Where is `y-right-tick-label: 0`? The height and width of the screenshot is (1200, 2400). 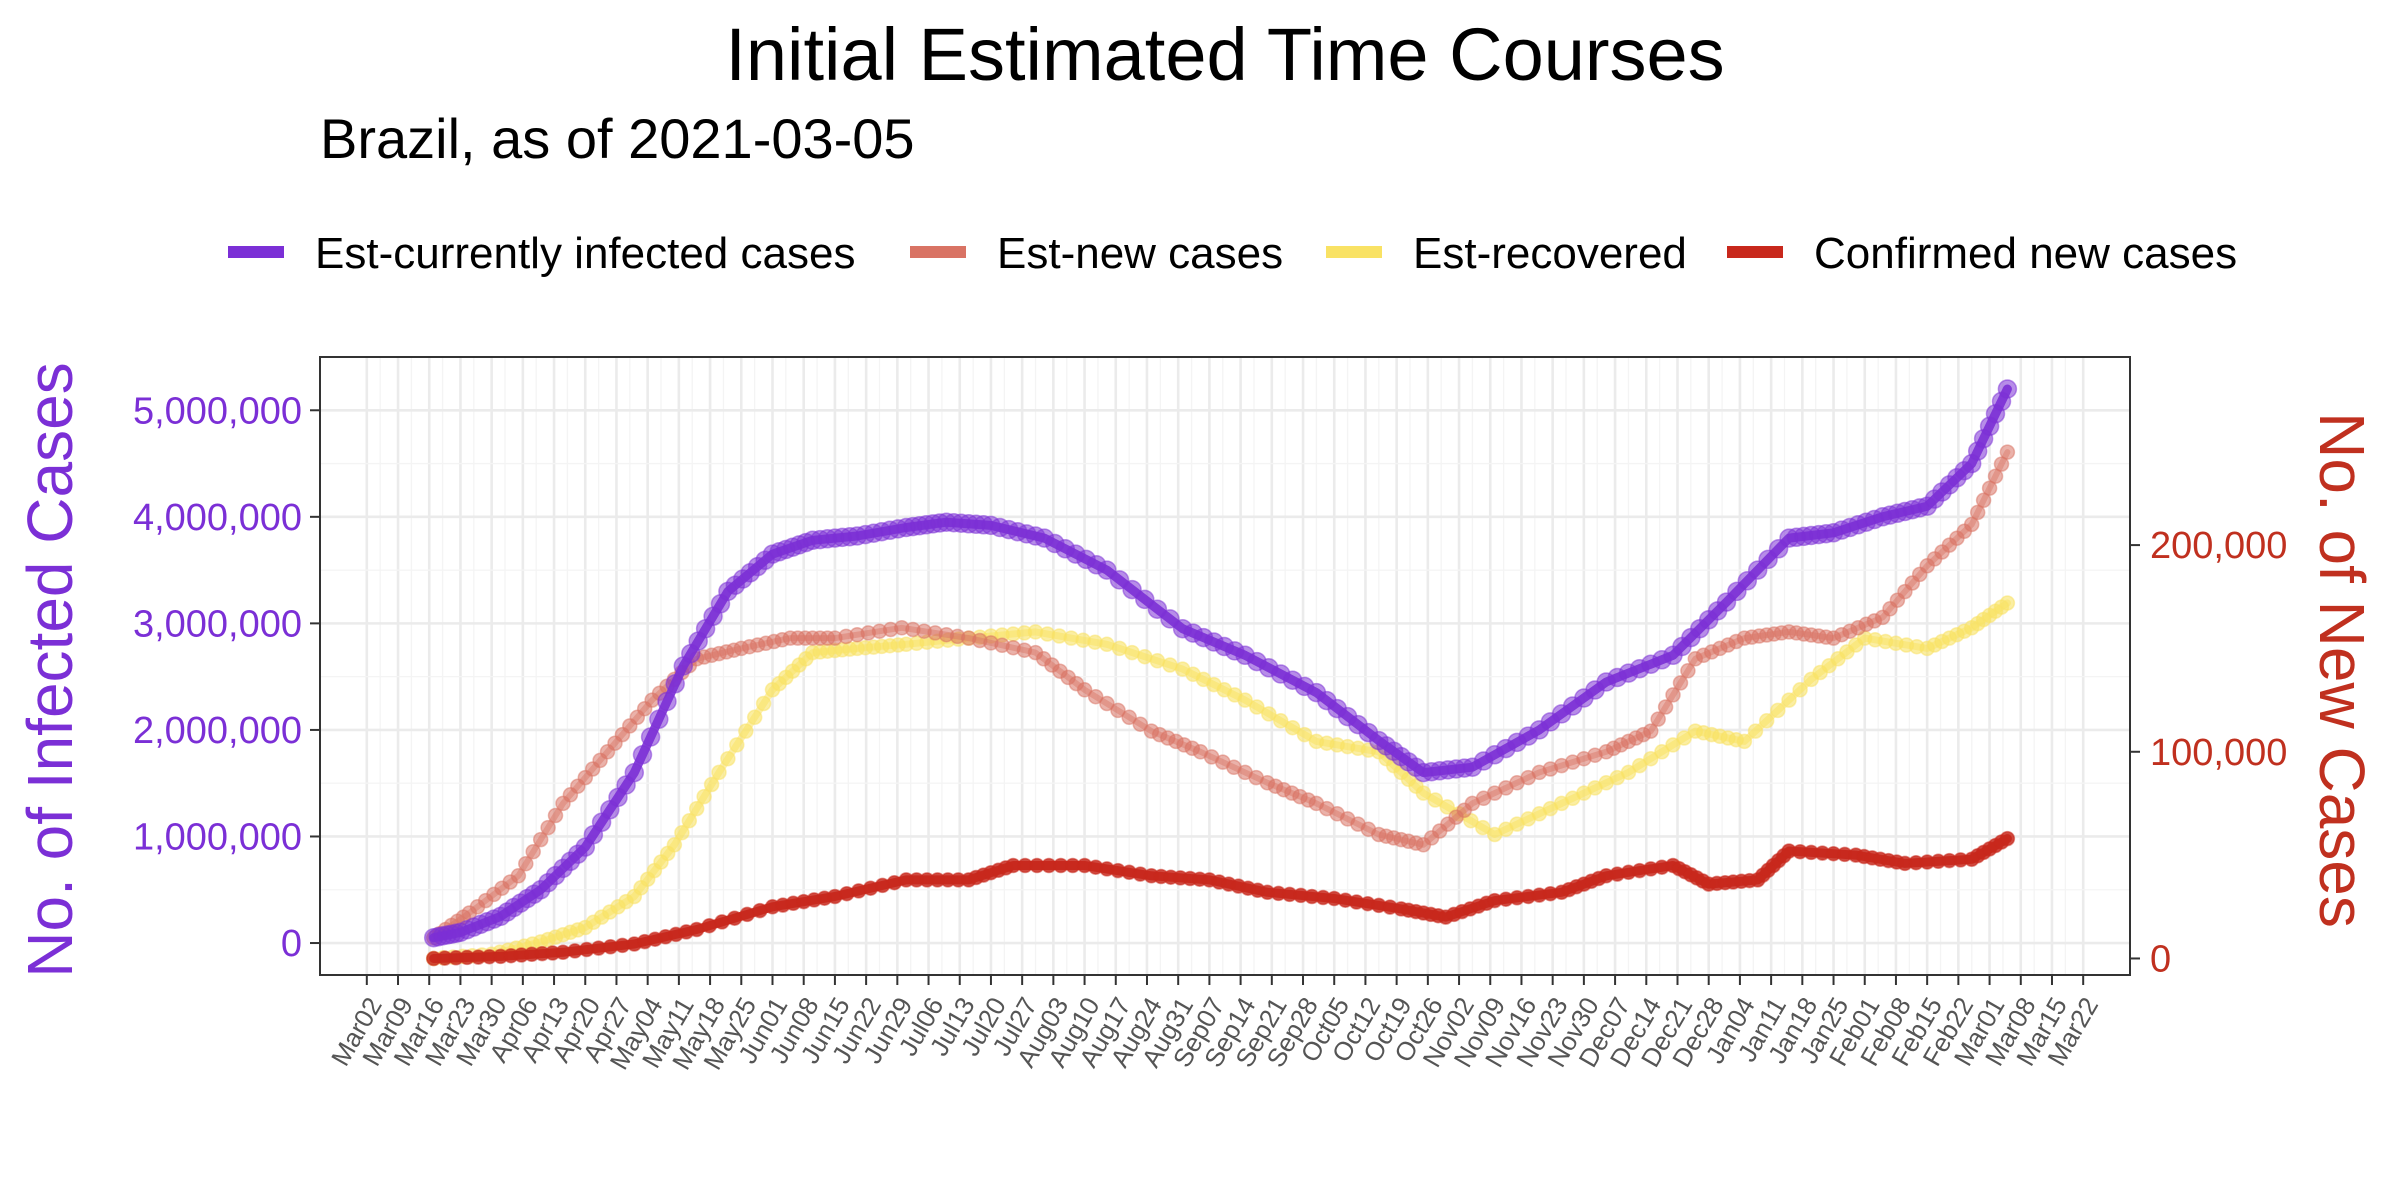
y-right-tick-label: 0 is located at coordinates (2160, 959).